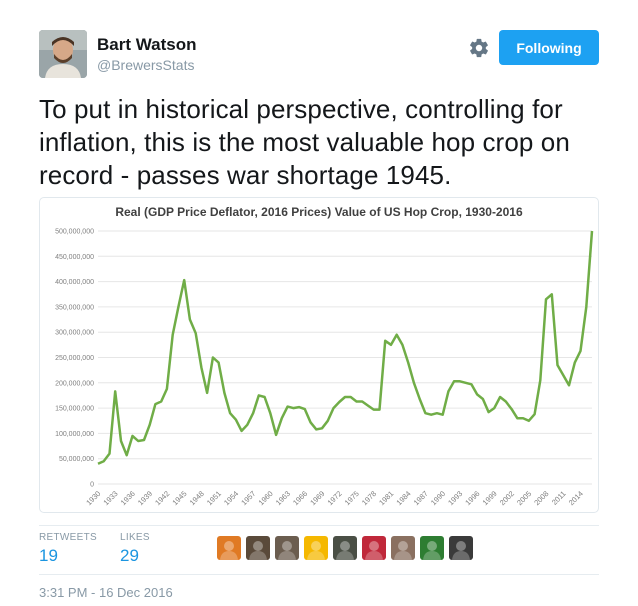 The height and width of the screenshot is (606, 638). What do you see at coordinates (524, 498) in the screenshot?
I see `x-tick-label: 2005` at bounding box center [524, 498].